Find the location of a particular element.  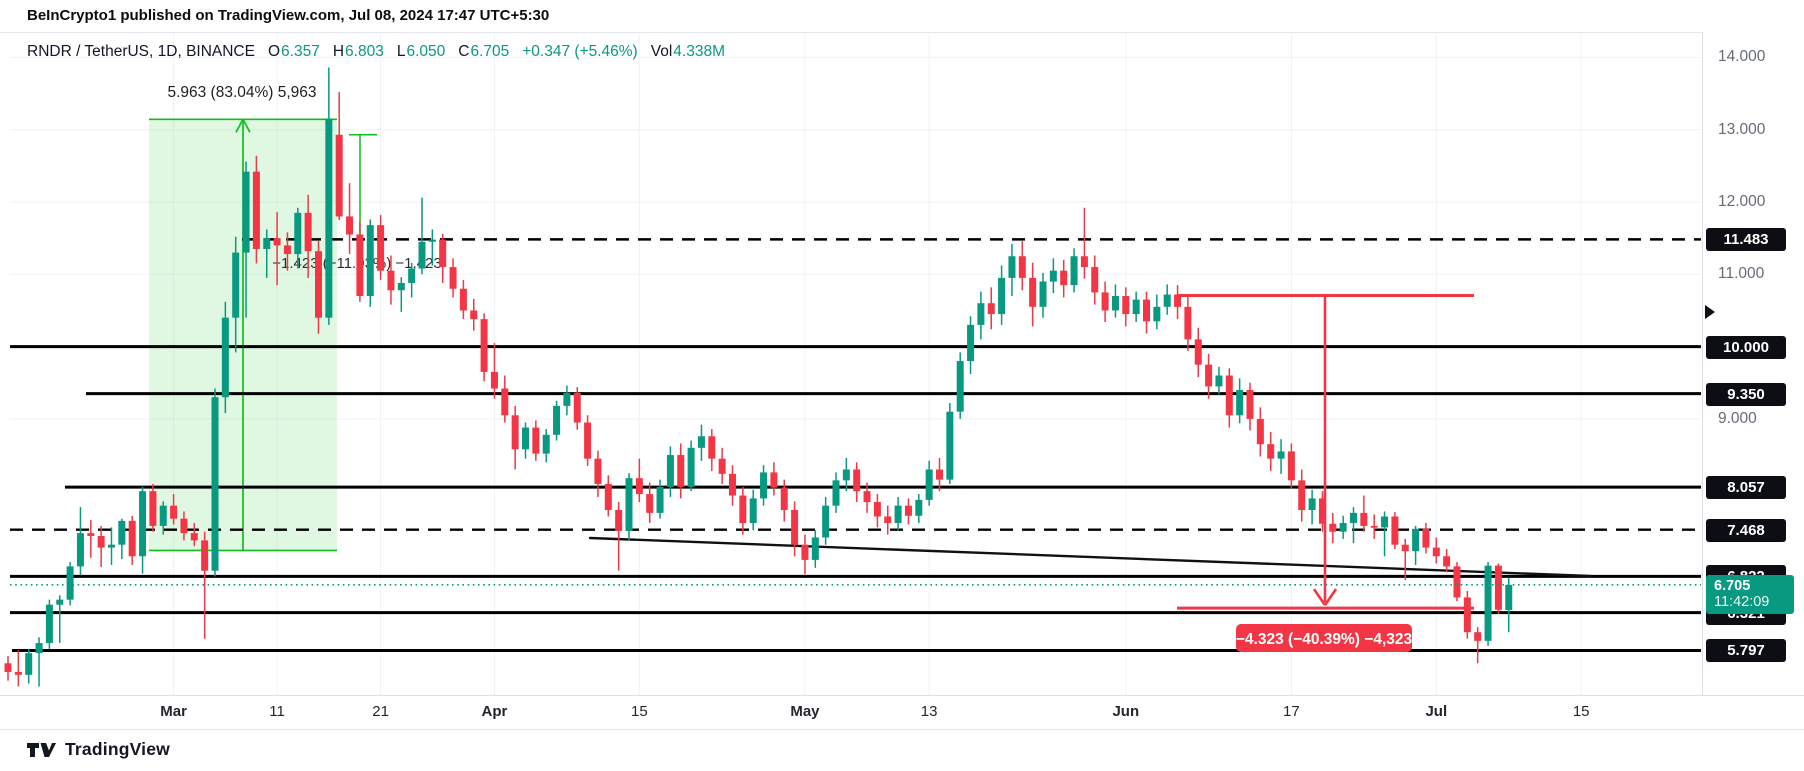

time-axis-label: 17 is located at coordinates (1291, 711).